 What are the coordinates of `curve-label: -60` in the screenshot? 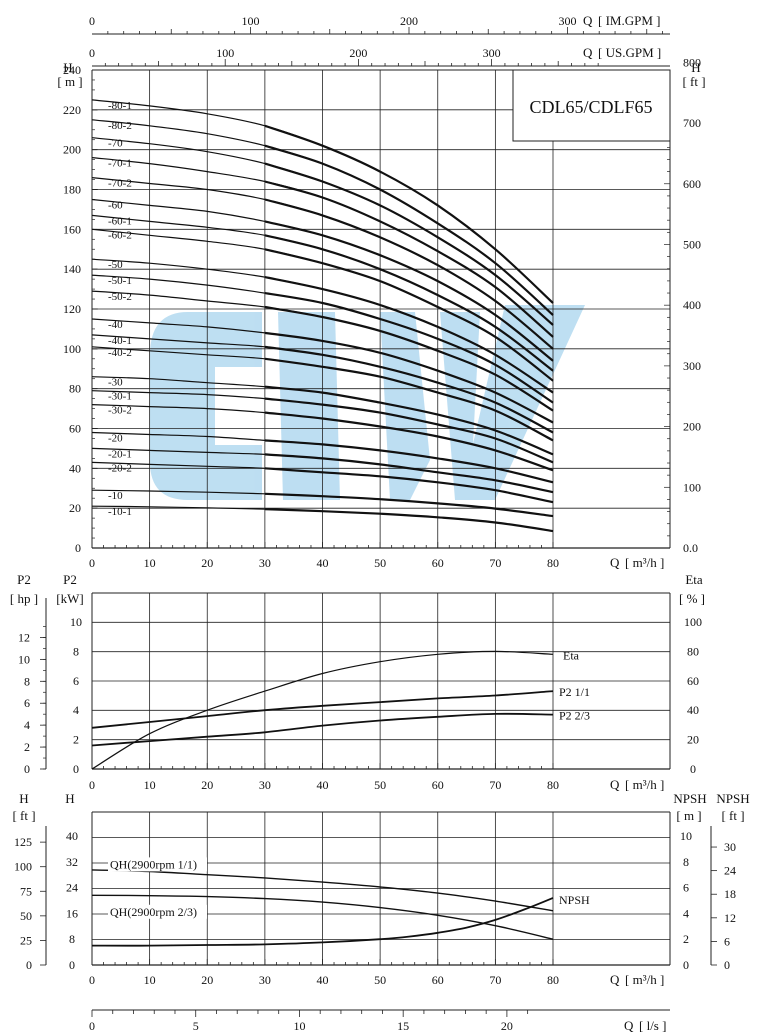 It's located at (115, 205).